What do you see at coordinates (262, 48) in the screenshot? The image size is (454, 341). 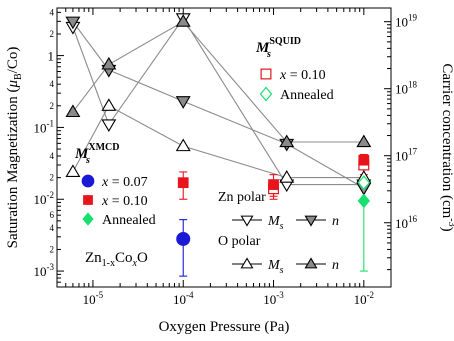 I see `squid-legend-title-sym: M` at bounding box center [262, 48].